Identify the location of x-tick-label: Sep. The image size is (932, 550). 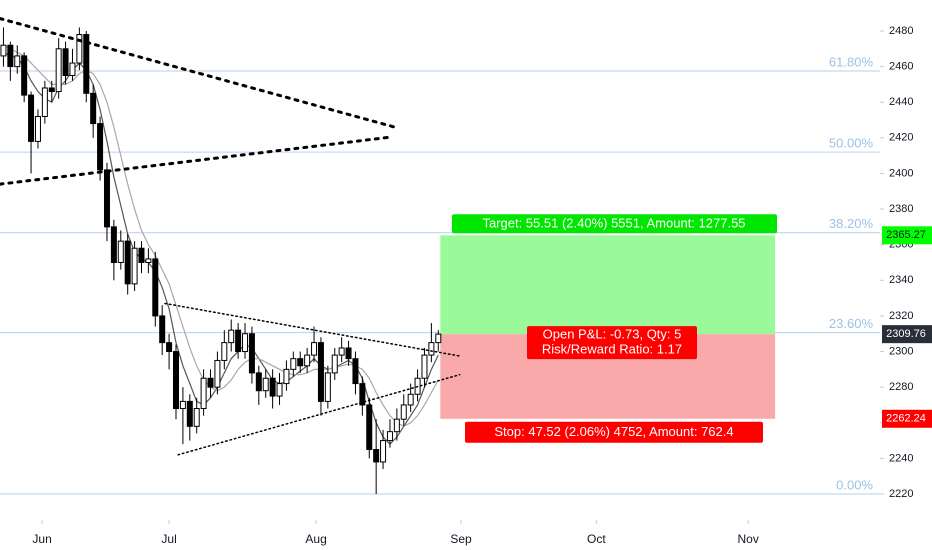
(461, 539).